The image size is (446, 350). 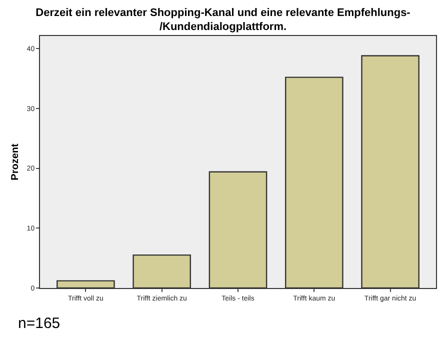 I want to click on y-axis-title: Prozent, so click(x=15, y=161).